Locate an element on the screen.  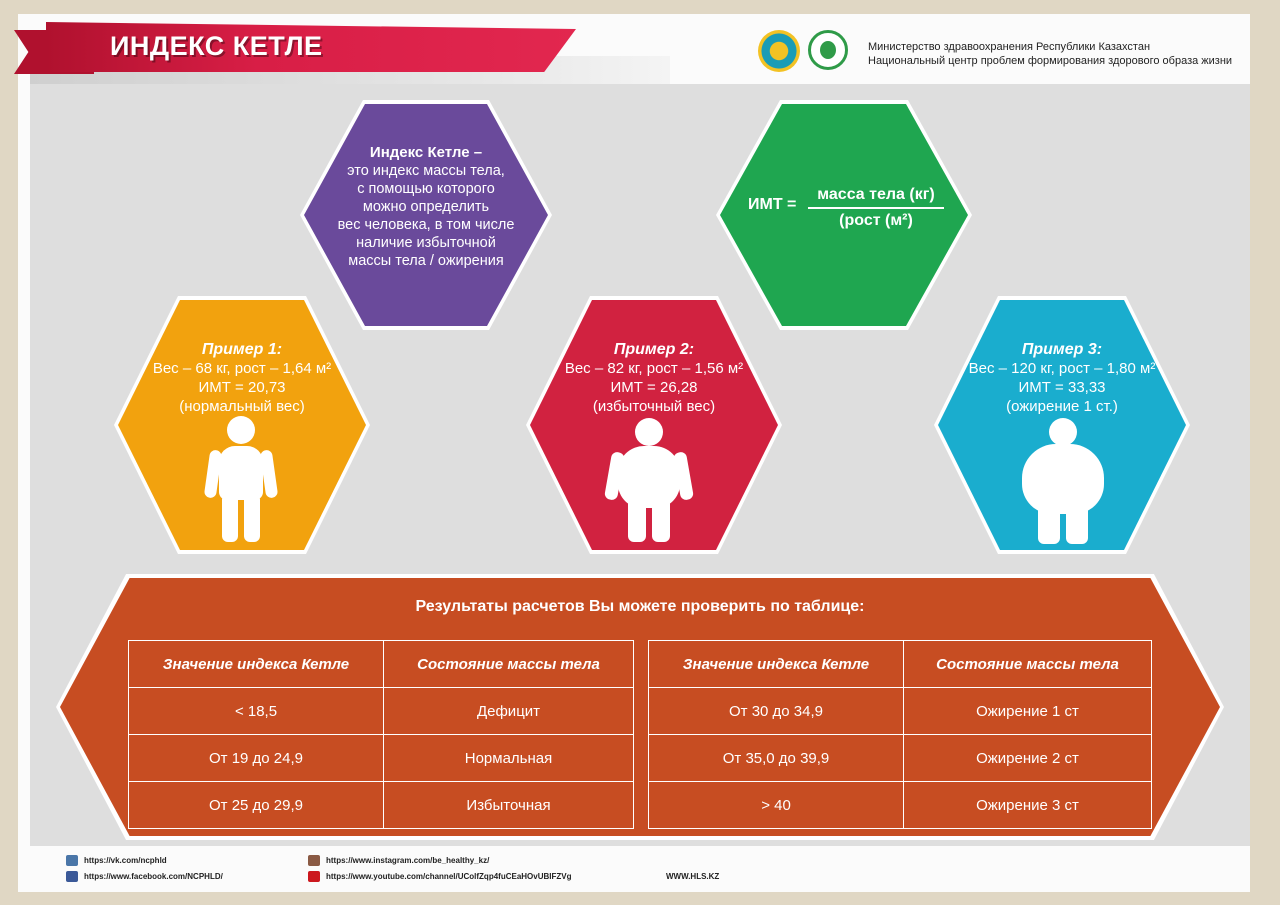
instagram-link: https://www.instagram.com/be_healthy_kz/ is located at coordinates (408, 860).